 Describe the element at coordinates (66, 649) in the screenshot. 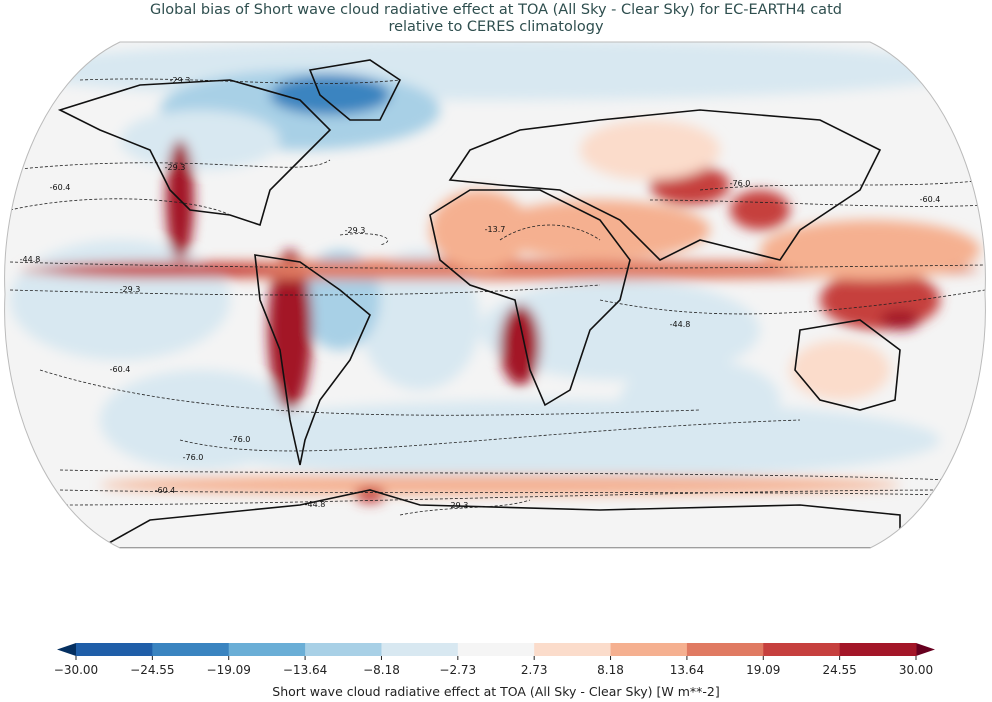

I see `colorbar-extend-low` at that location.